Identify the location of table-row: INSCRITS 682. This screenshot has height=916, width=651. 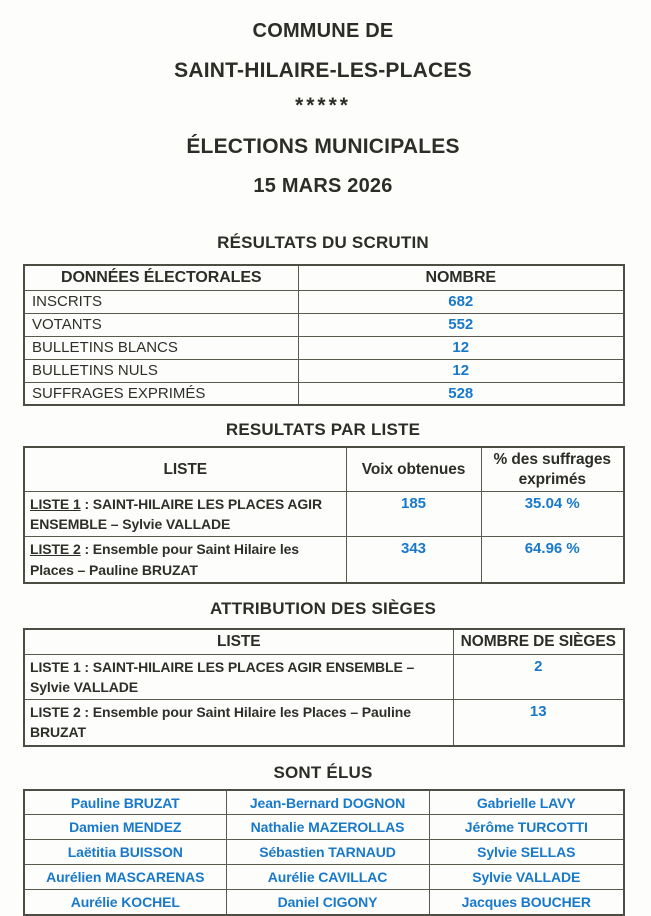
(324, 301).